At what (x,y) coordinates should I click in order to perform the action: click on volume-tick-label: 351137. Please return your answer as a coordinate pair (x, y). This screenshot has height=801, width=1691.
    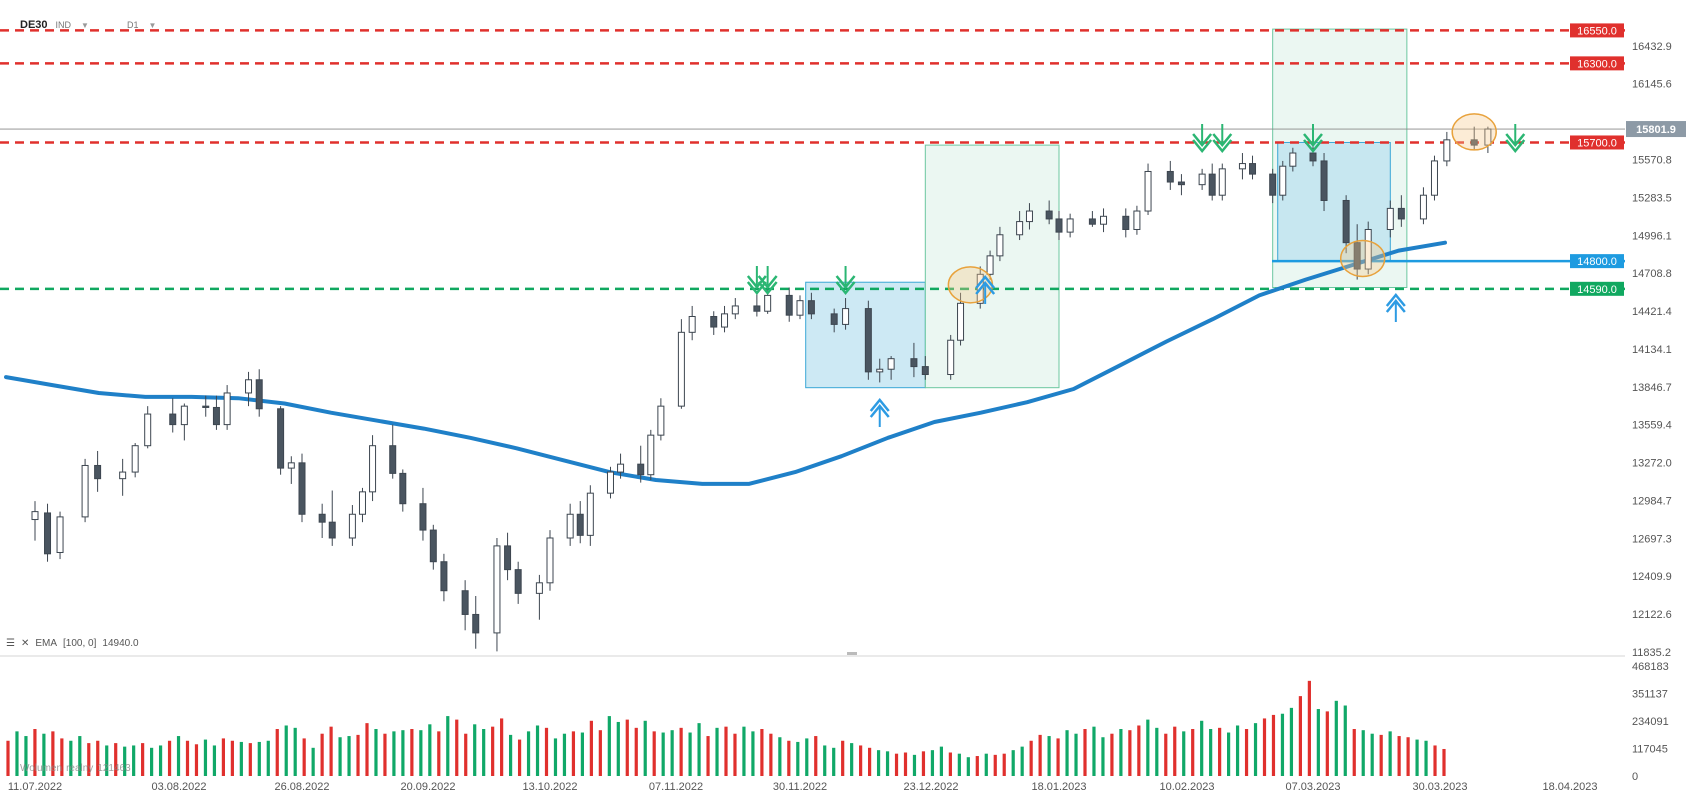
    Looking at the image, I should click on (1650, 695).